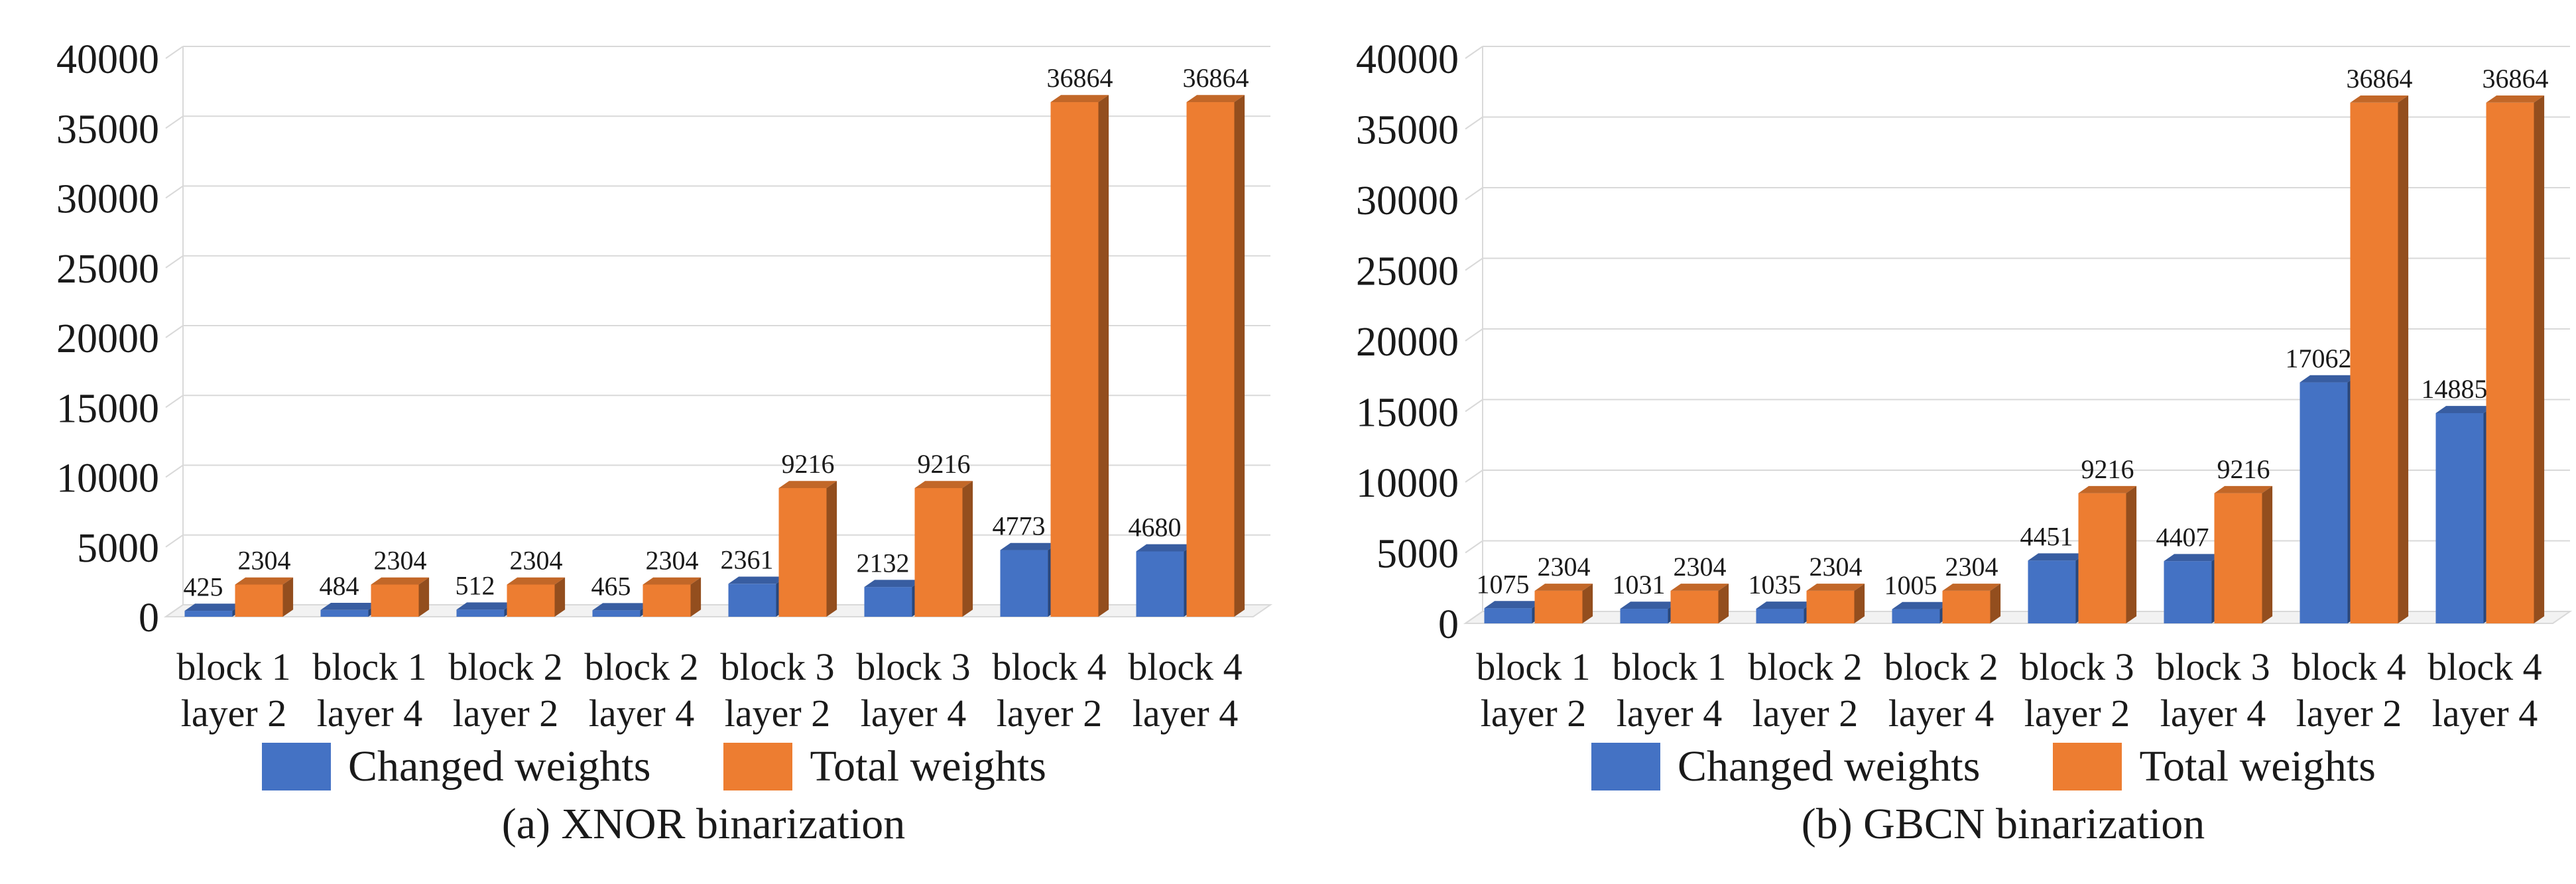 Image resolution: width=2576 pixels, height=884 pixels. Describe the element at coordinates (611, 586) in the screenshot. I see `data-label: 465` at that location.